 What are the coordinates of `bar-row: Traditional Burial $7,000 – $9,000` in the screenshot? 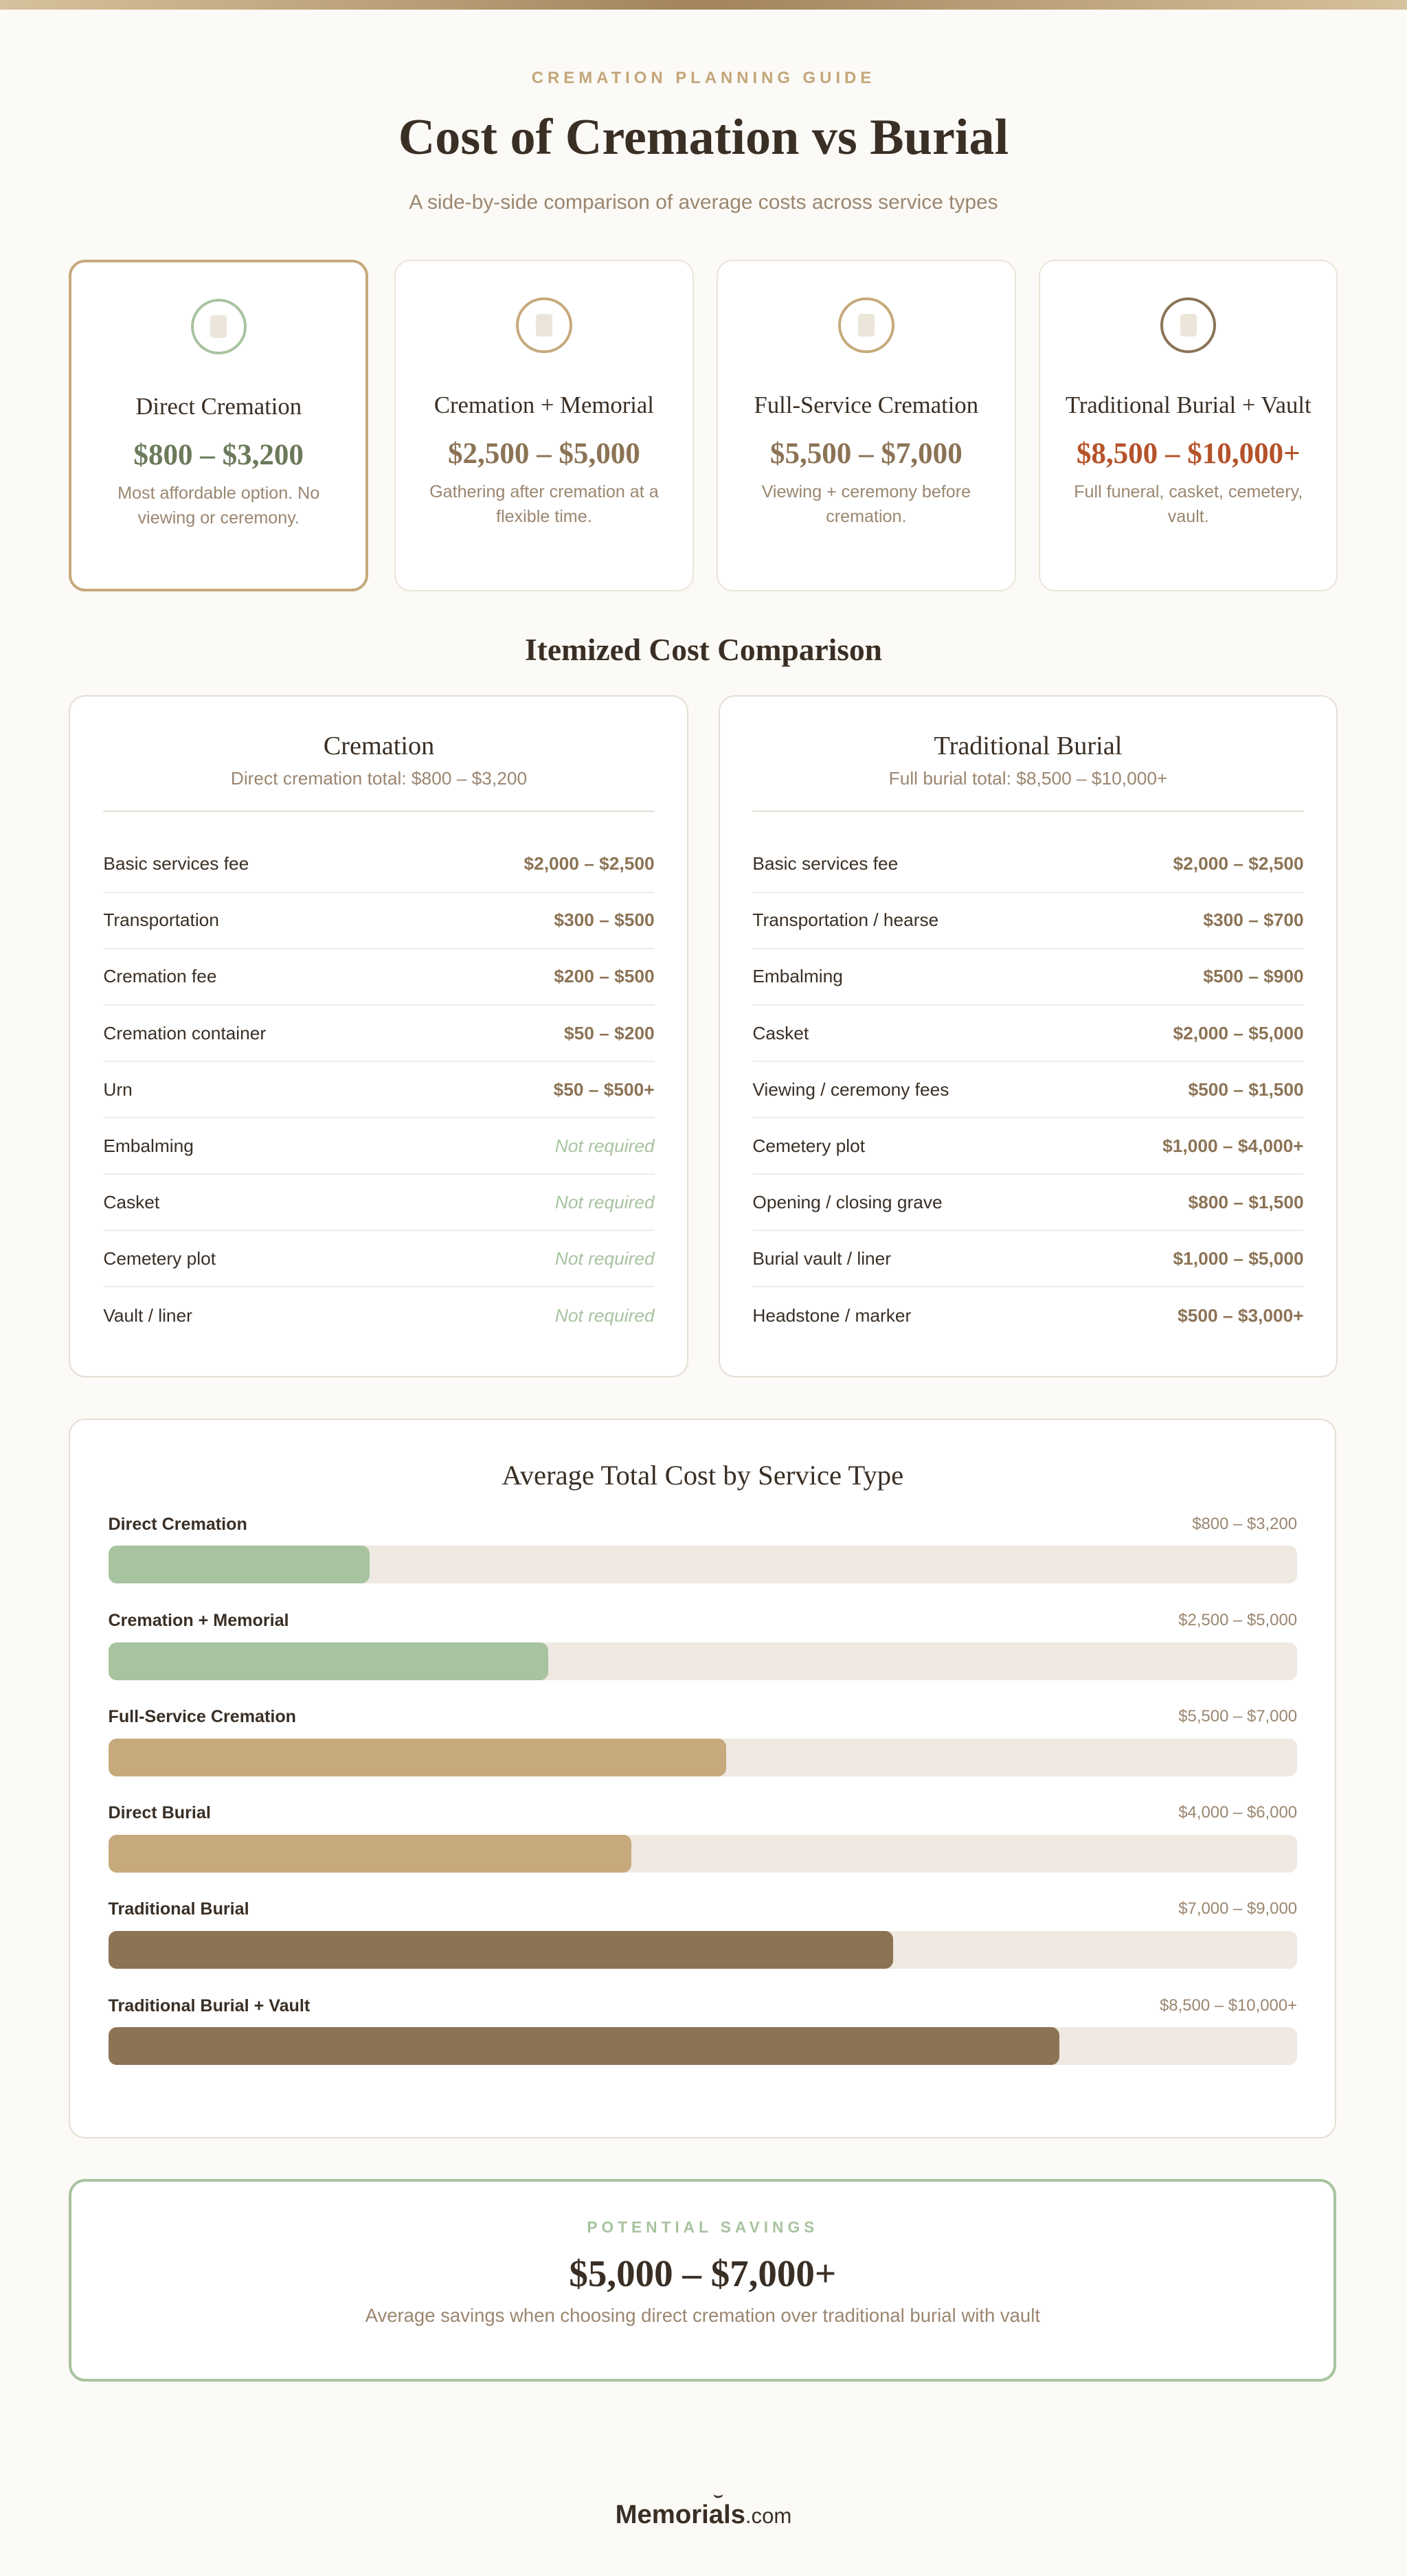 It's located at (703, 1947).